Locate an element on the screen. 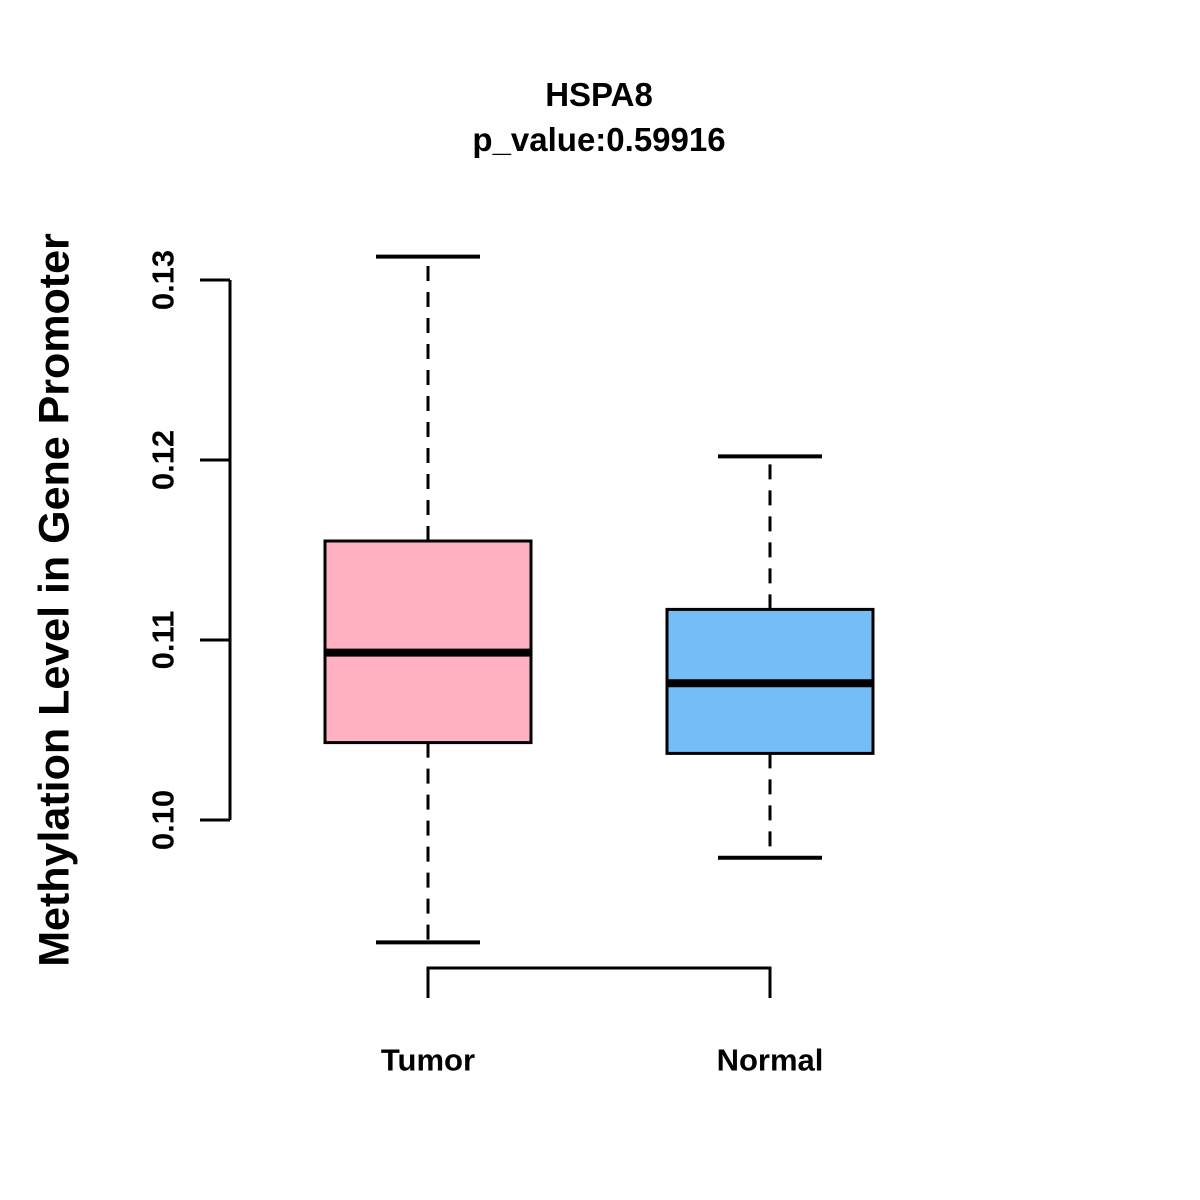 The height and width of the screenshot is (1200, 1200). chart-subtitle: p_value:0.59916 is located at coordinates (599, 139).